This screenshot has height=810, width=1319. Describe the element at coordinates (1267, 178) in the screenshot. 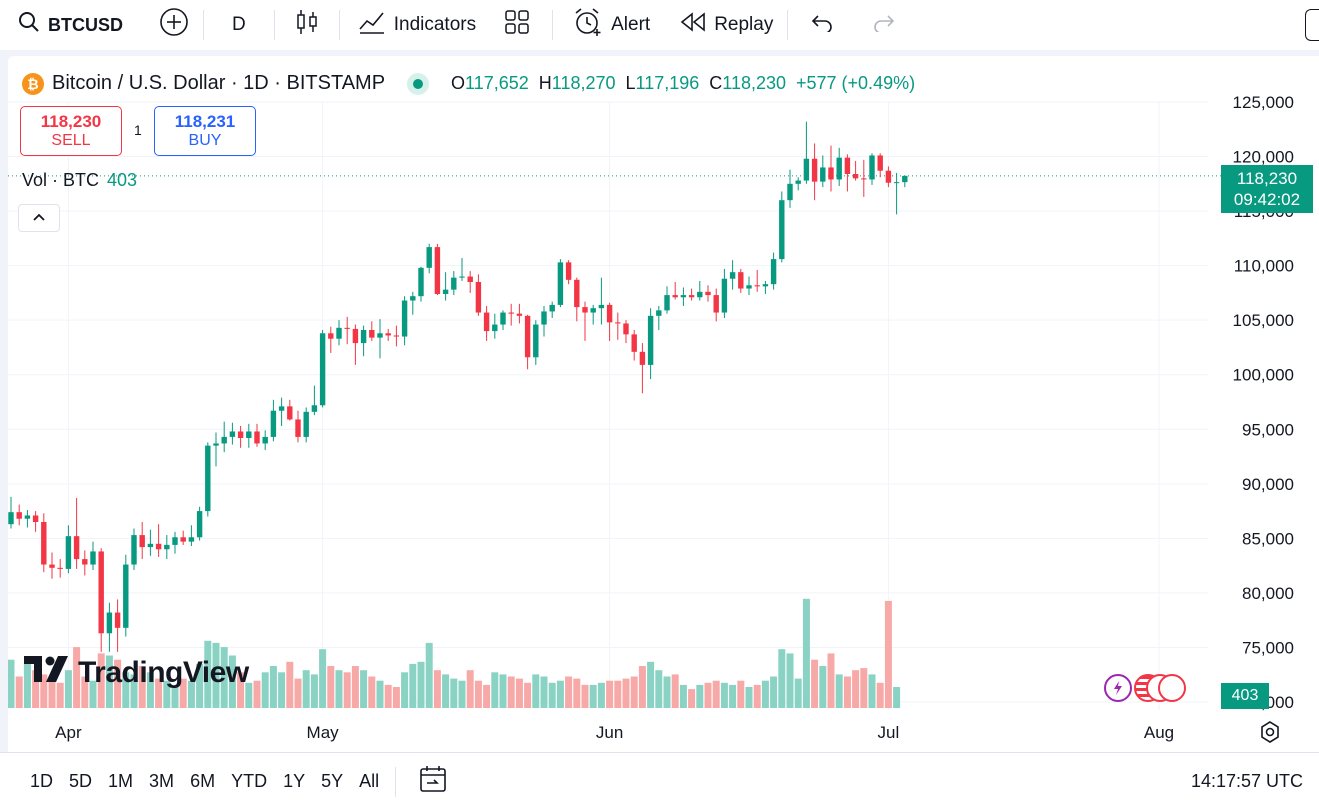

I see `current-price: 118,230` at that location.